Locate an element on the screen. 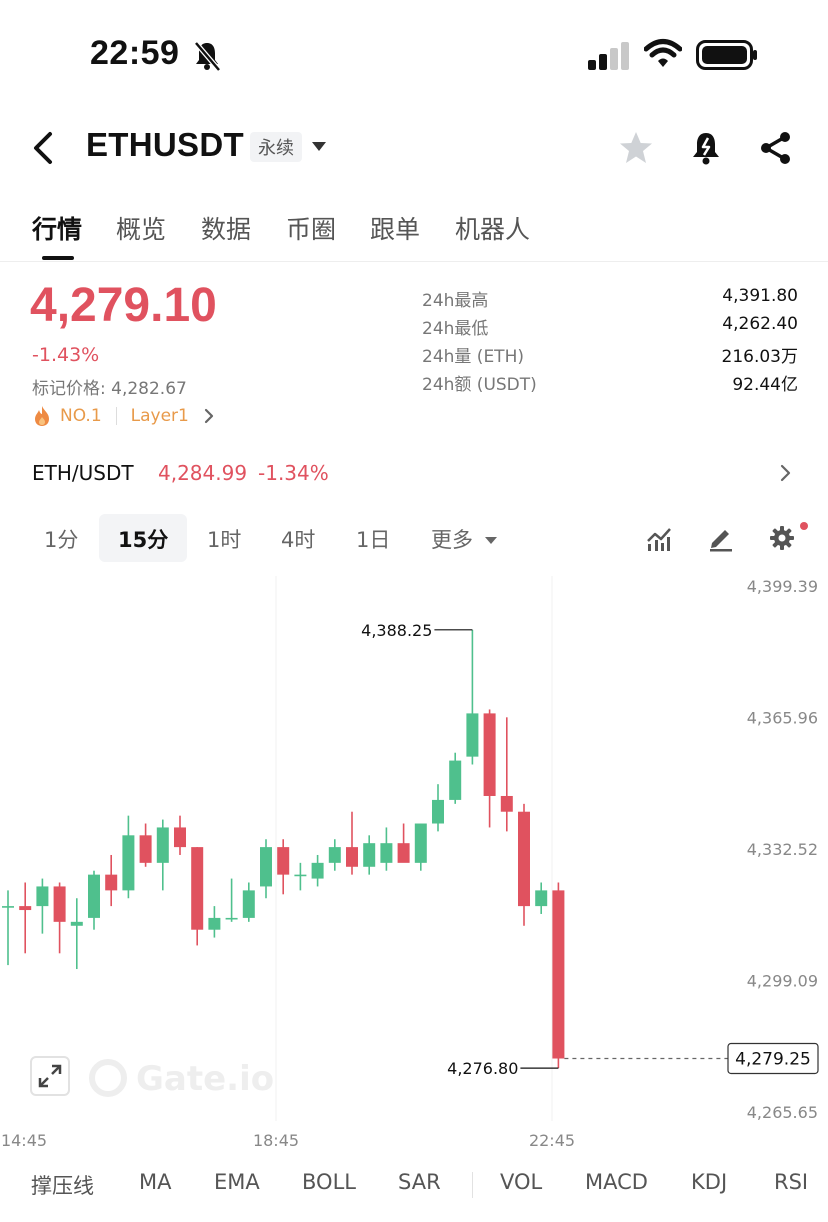 The image size is (828, 1222). mark-price: 标记价格: 4,282.67 is located at coordinates (109, 386).